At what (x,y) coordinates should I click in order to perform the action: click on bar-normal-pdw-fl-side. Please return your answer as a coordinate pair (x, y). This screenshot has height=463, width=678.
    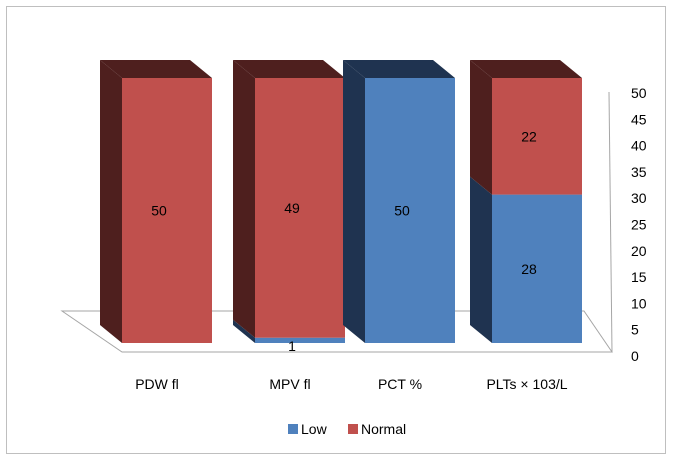
    Looking at the image, I should click on (111, 201).